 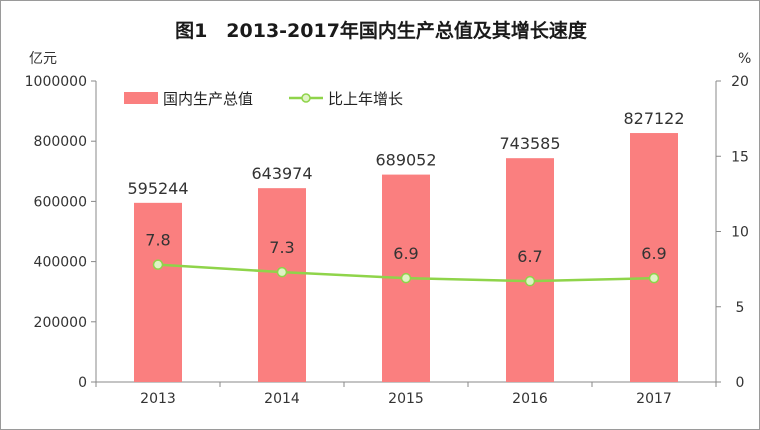 What do you see at coordinates (141, 98) in the screenshot?
I see `legend-swatch-gdp` at bounding box center [141, 98].